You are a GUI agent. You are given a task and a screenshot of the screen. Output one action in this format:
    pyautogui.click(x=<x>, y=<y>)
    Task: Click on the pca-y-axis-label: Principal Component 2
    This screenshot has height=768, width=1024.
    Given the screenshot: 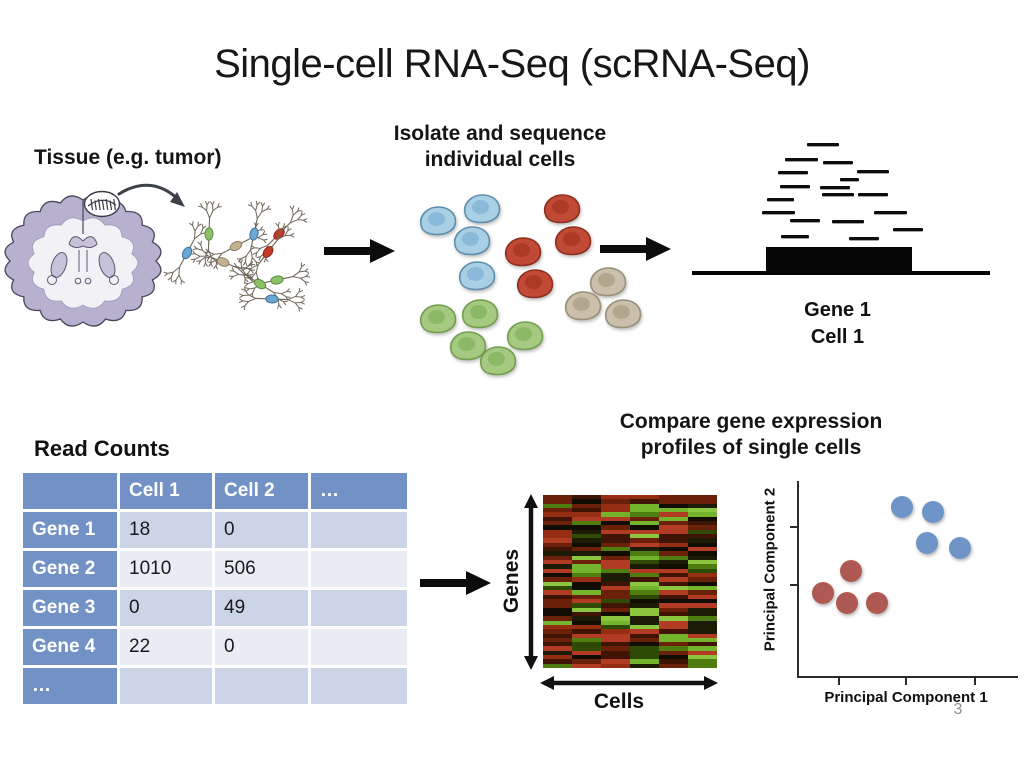 What is the action you would take?
    pyautogui.click(x=770, y=569)
    